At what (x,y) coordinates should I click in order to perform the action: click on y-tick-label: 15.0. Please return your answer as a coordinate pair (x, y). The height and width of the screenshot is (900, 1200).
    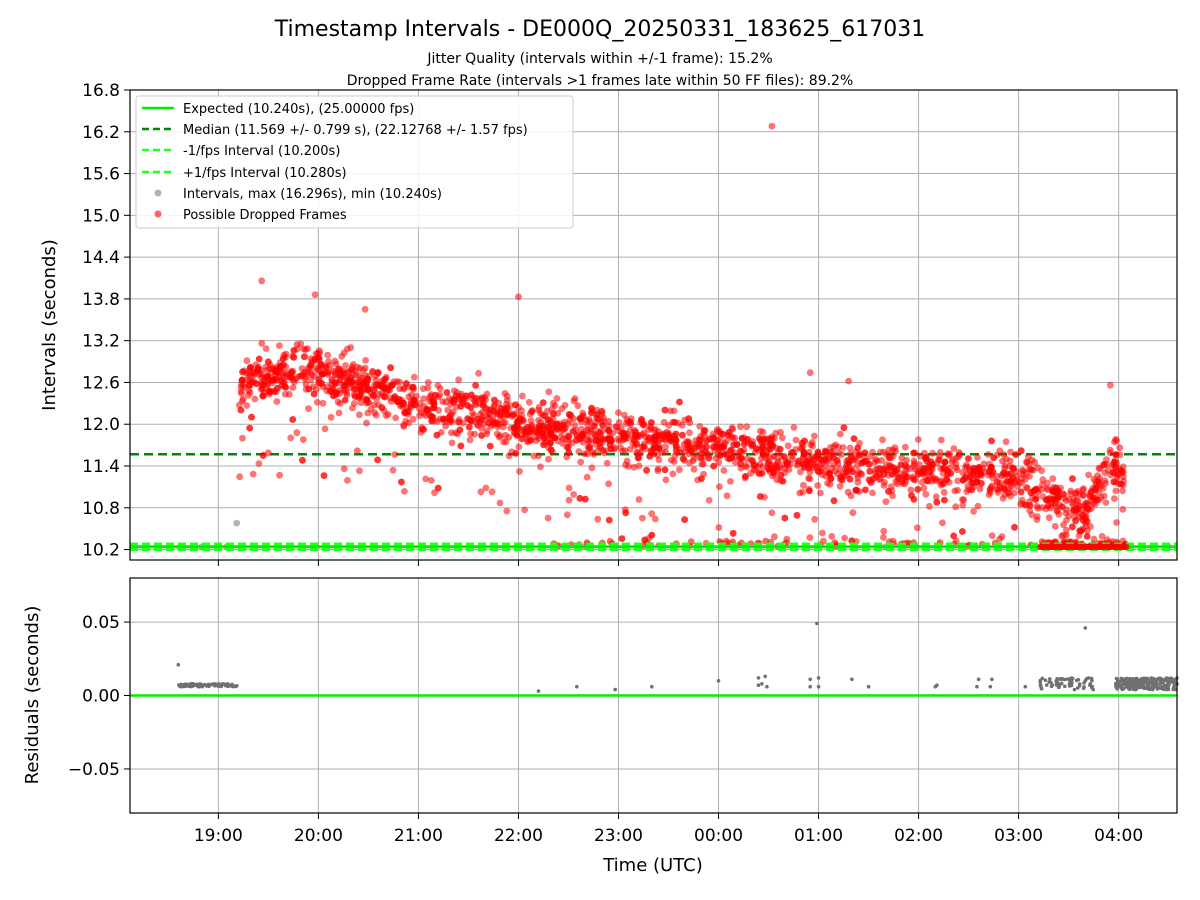
    Looking at the image, I should click on (101, 216).